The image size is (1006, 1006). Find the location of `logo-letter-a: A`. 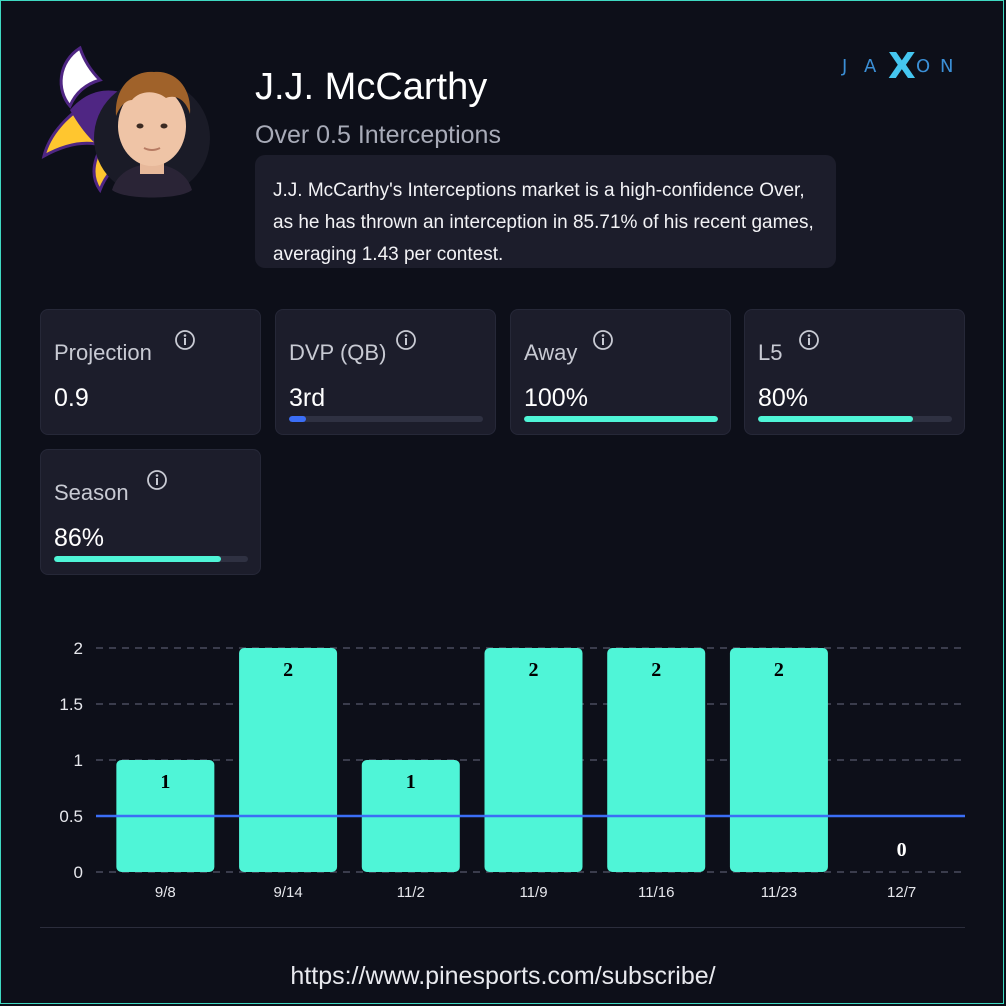

logo-letter-a: A is located at coordinates (870, 66).